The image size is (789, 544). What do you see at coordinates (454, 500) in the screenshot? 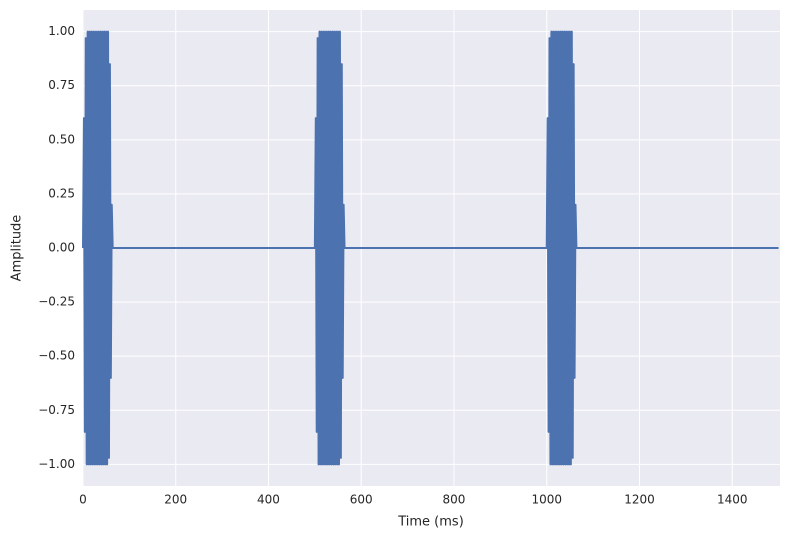
I see `x-tick-label: 800` at bounding box center [454, 500].